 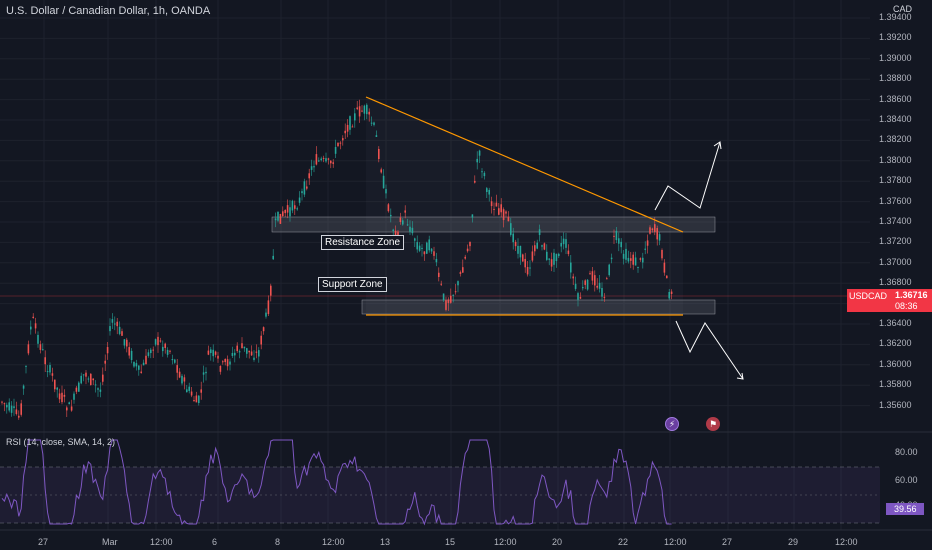 What do you see at coordinates (61, 442) in the screenshot?
I see `rsi-indicator-title: RSI (14, close, SMA, 14, 2)` at bounding box center [61, 442].